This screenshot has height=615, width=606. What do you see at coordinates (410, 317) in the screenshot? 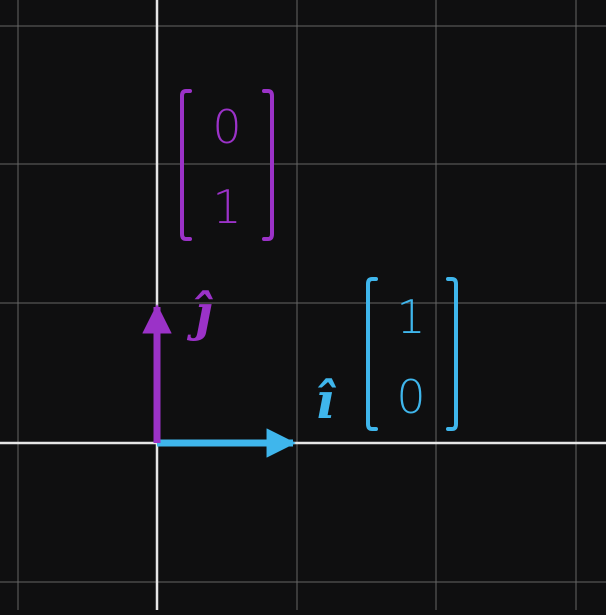
I see `i-hat-top-entry: 1` at bounding box center [410, 317].